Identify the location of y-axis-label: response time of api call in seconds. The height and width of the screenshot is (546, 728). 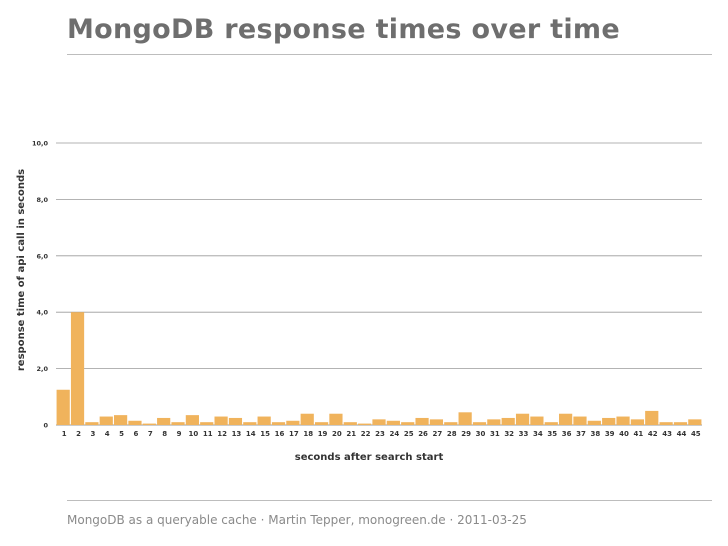
(21, 270).